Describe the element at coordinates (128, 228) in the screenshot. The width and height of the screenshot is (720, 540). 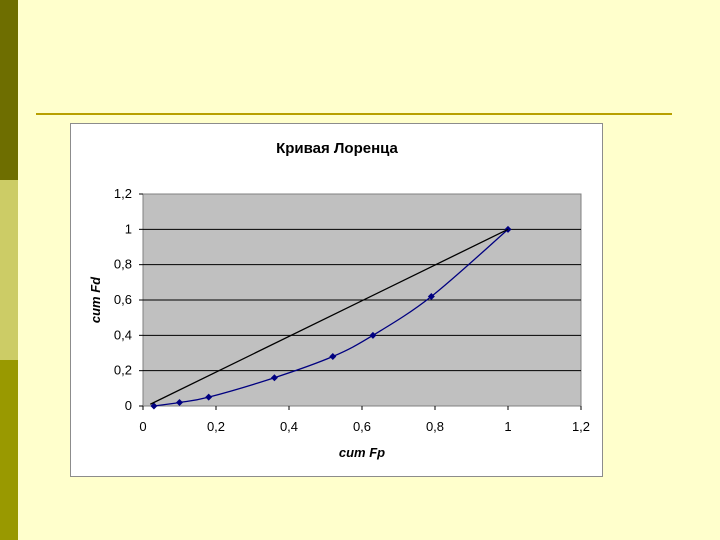
I see `y-tick-label: 1` at that location.